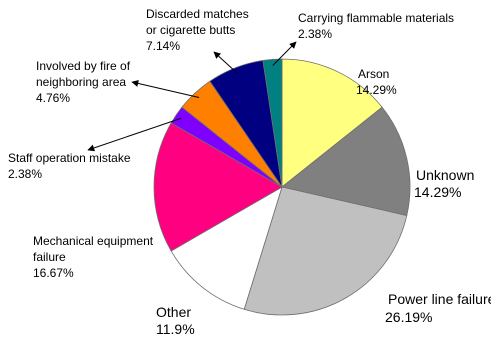 This screenshot has width=491, height=340. I want to click on label-mechanical-failure-line2: failure, so click(49, 257).